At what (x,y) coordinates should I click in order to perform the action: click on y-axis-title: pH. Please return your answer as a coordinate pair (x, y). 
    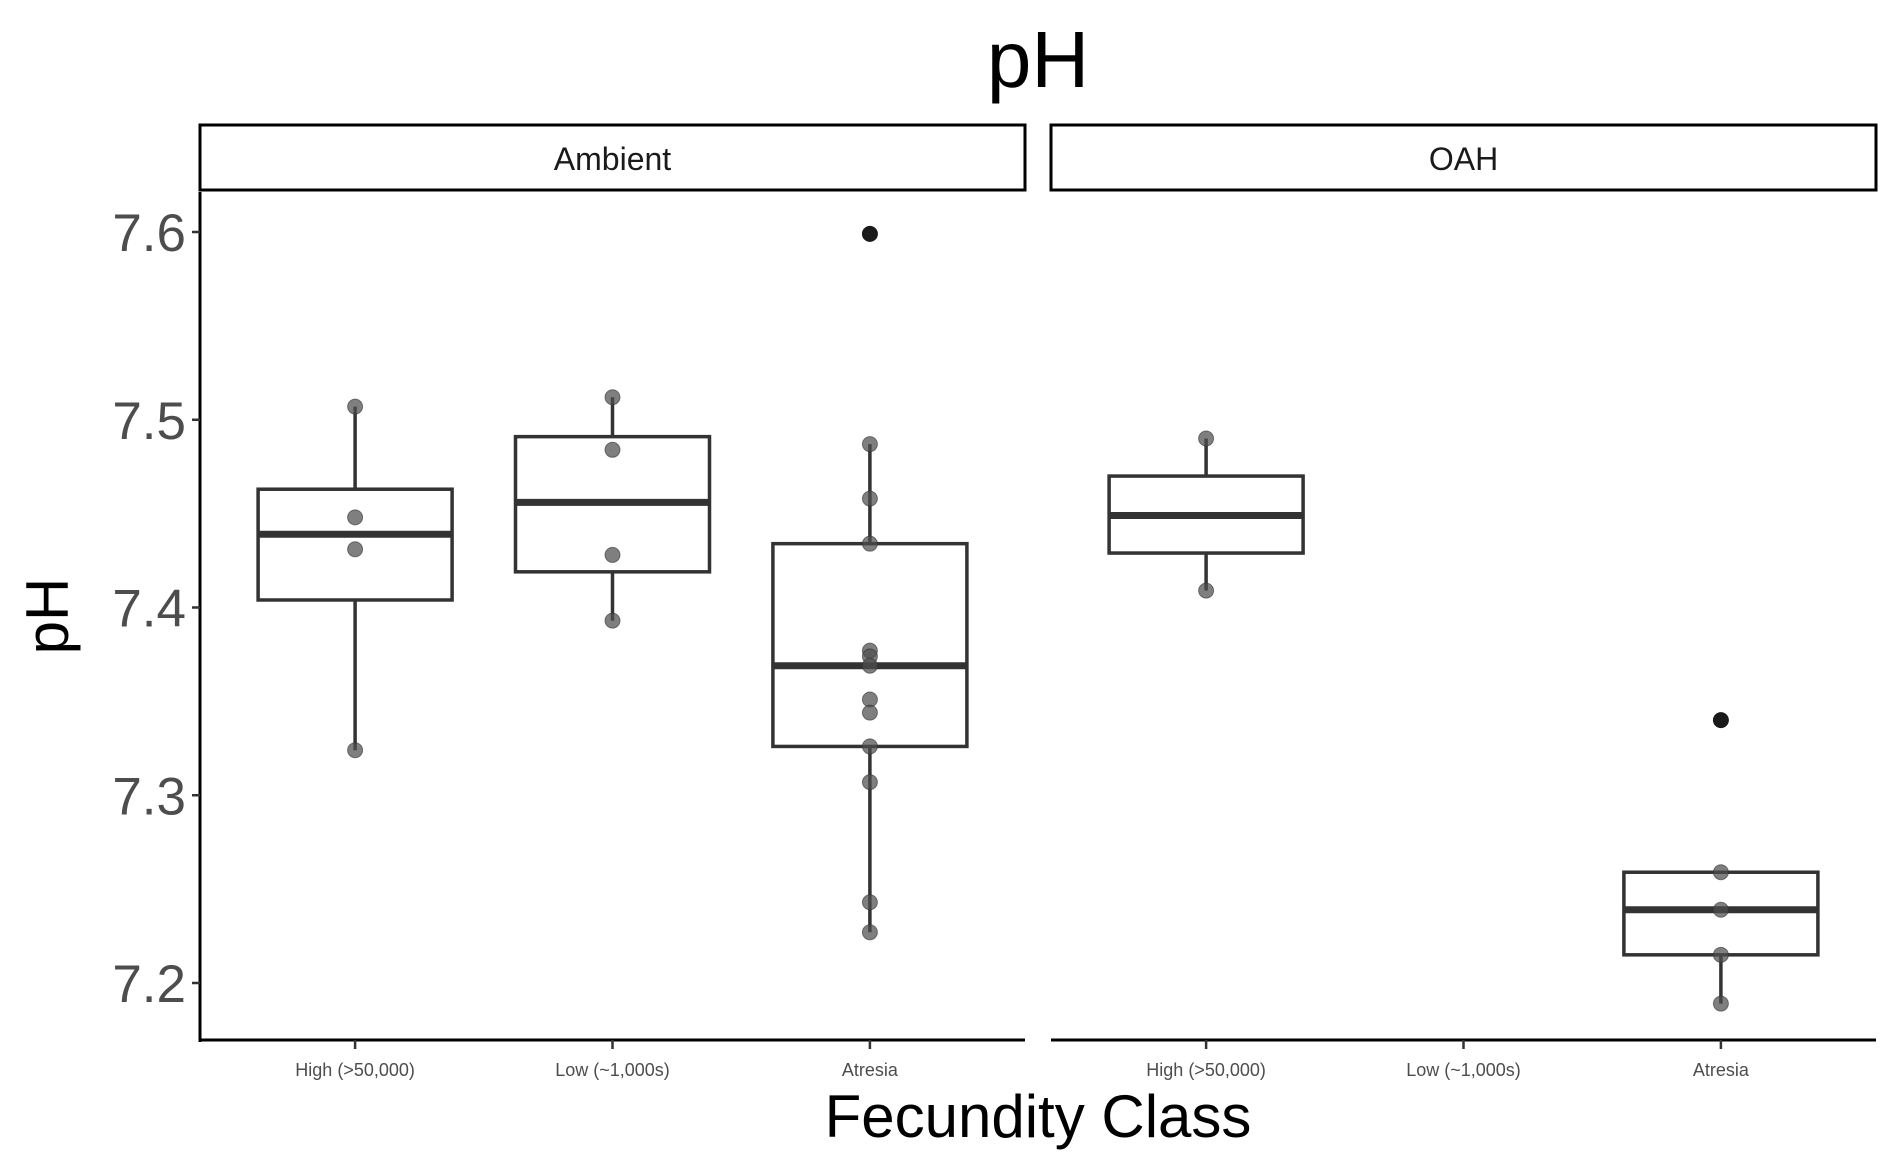
    Looking at the image, I should click on (47, 616).